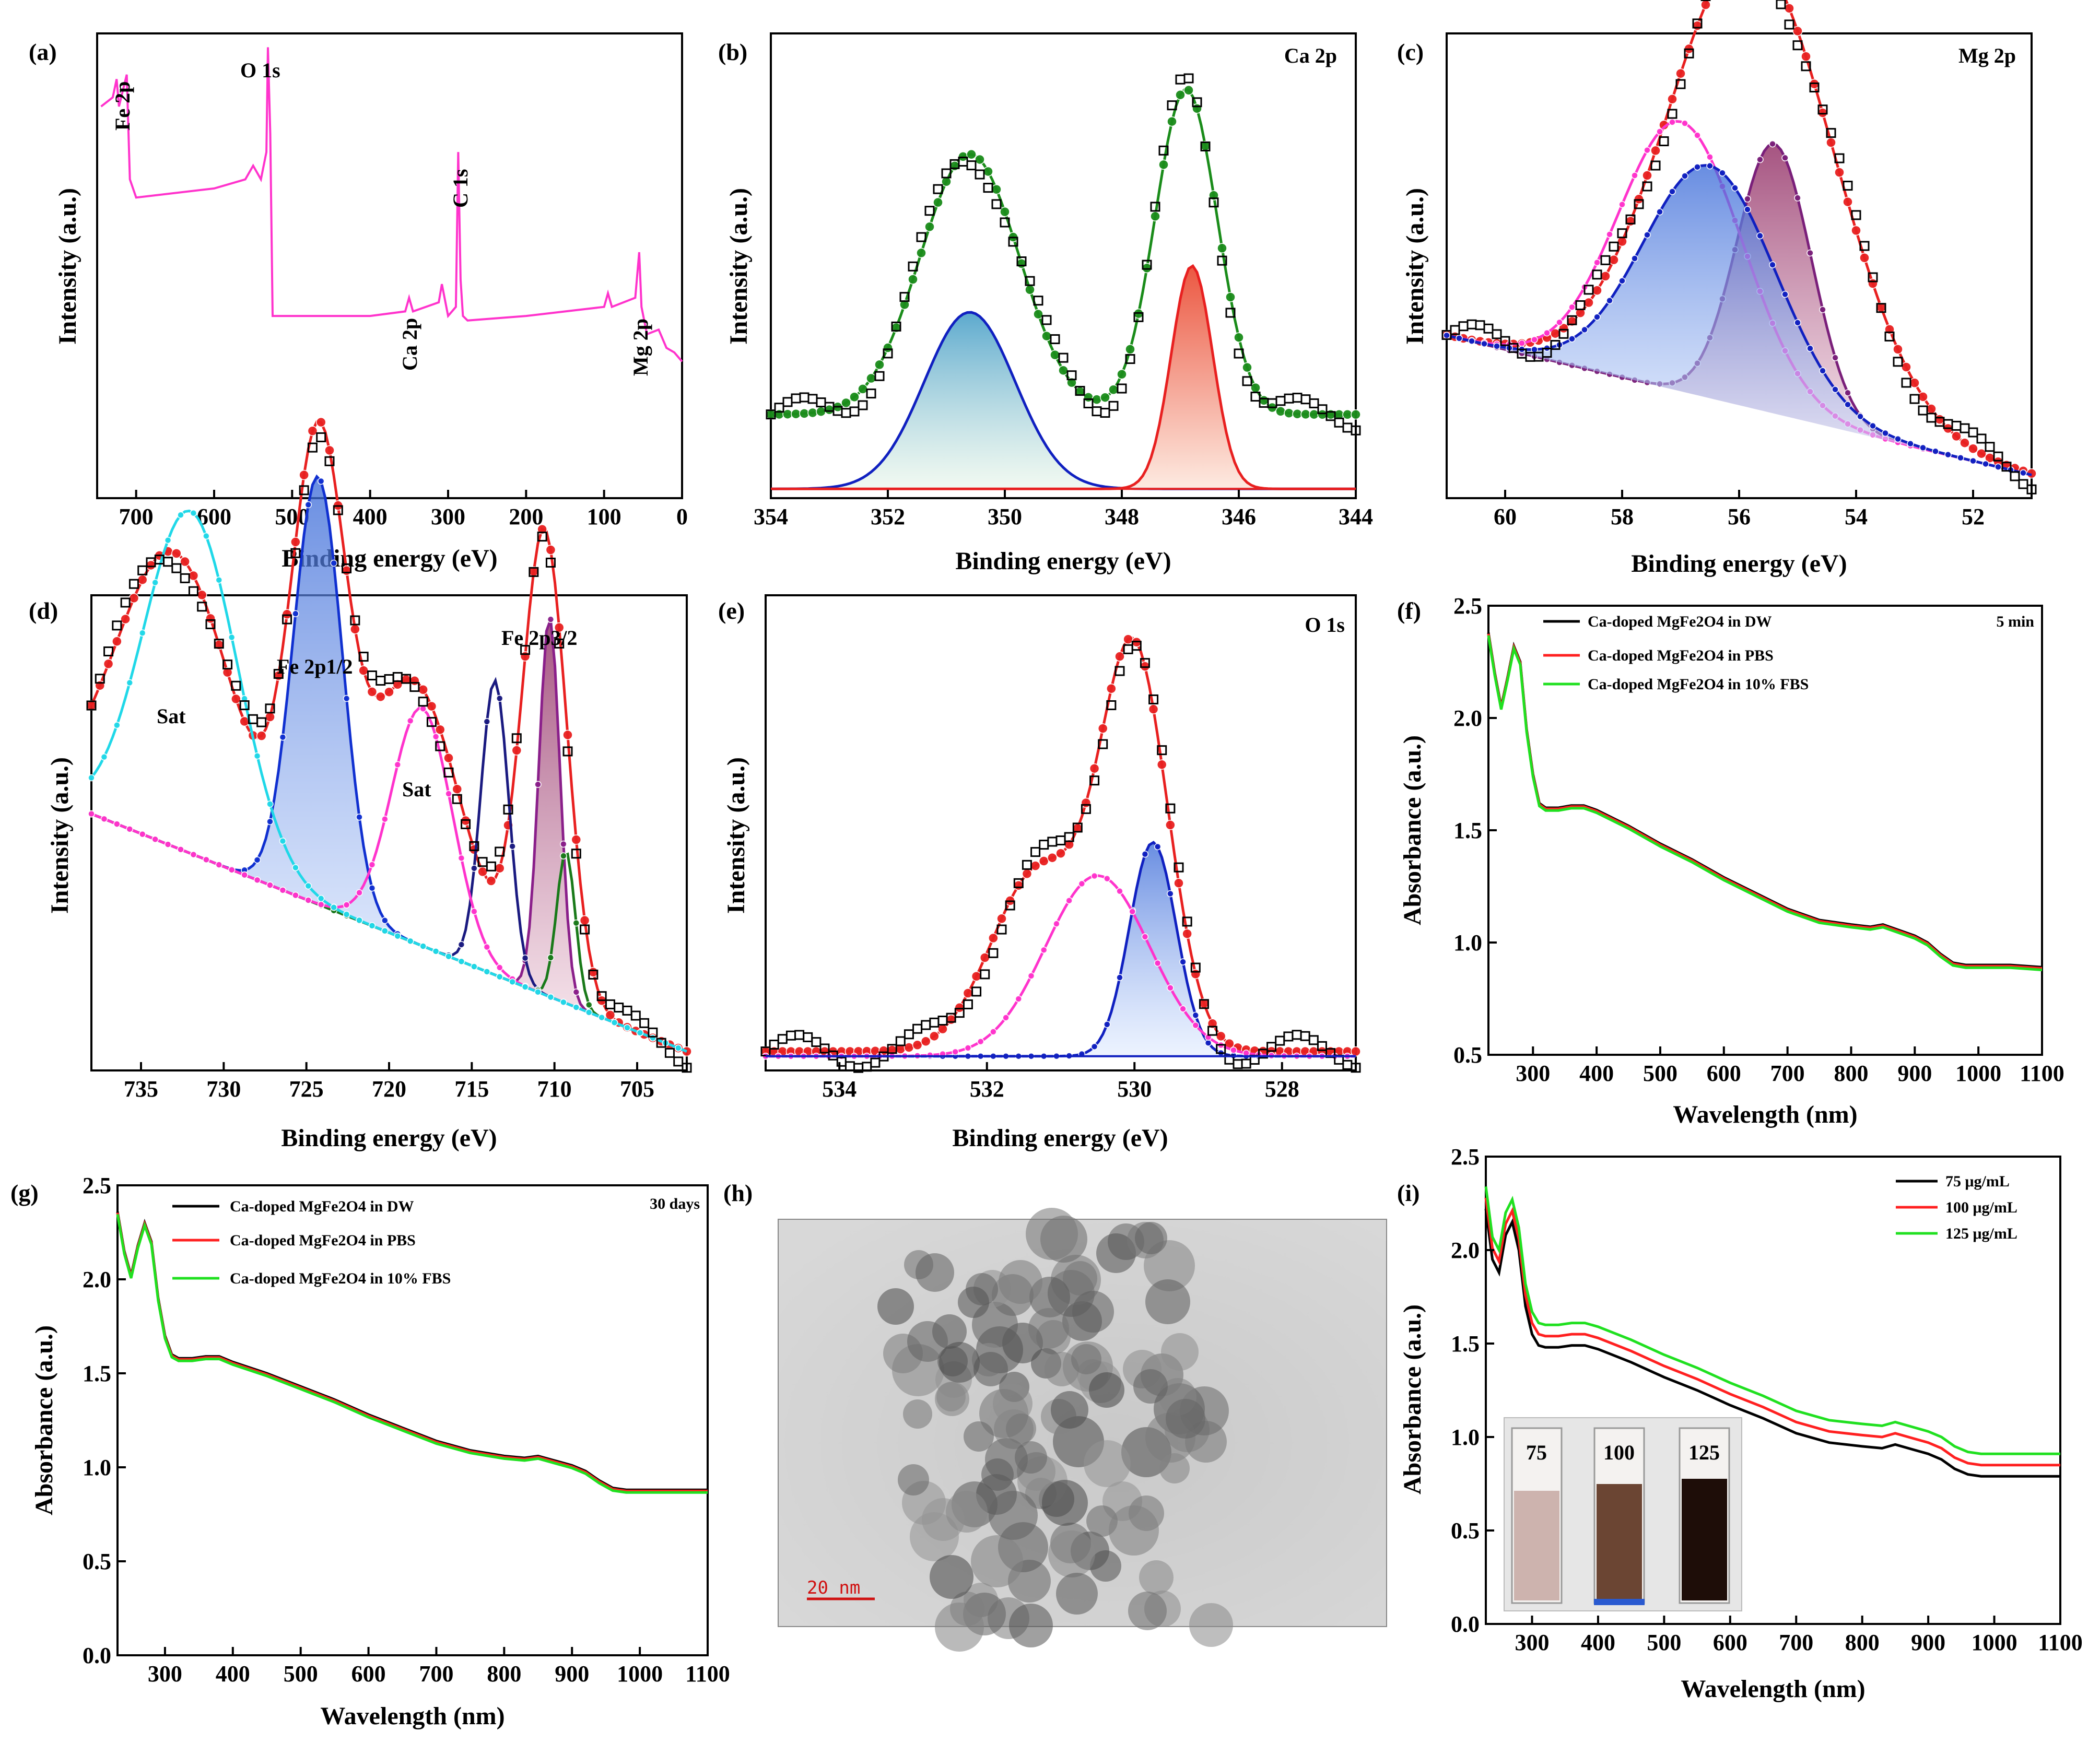 The width and height of the screenshot is (2100, 1743). What do you see at coordinates (1005, 516) in the screenshot?
I see `panel-b-ticklabel: 350` at bounding box center [1005, 516].